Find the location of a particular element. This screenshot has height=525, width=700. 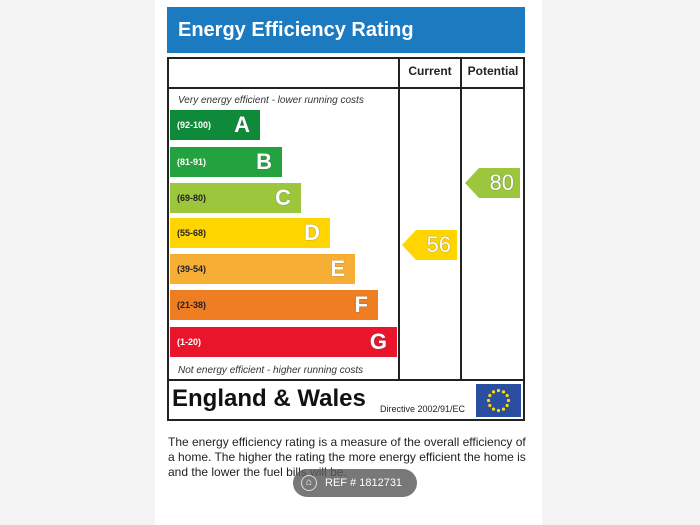

header-divider is located at coordinates (346, 88).